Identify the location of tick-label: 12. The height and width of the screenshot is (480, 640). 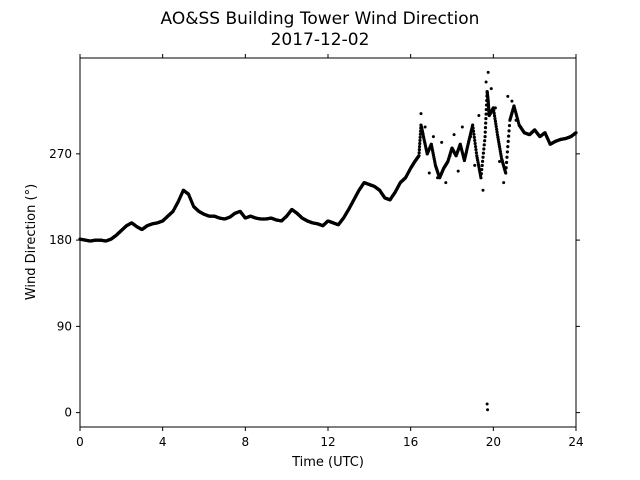
(327, 442).